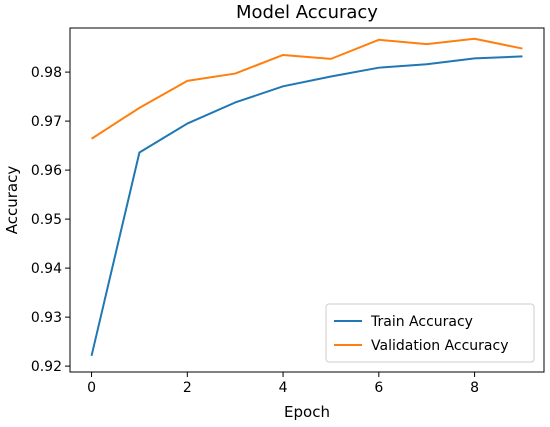 This screenshot has width=550, height=427. I want to click on y-tick-label: 0.94, so click(46, 269).